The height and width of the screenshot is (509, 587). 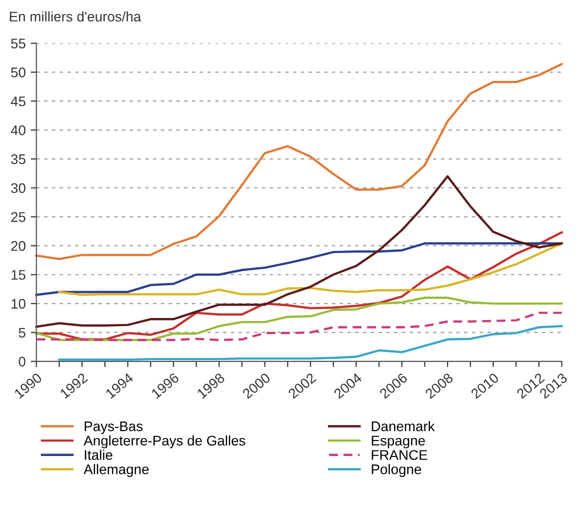 I want to click on y-tick-label: 25, so click(x=18, y=217).